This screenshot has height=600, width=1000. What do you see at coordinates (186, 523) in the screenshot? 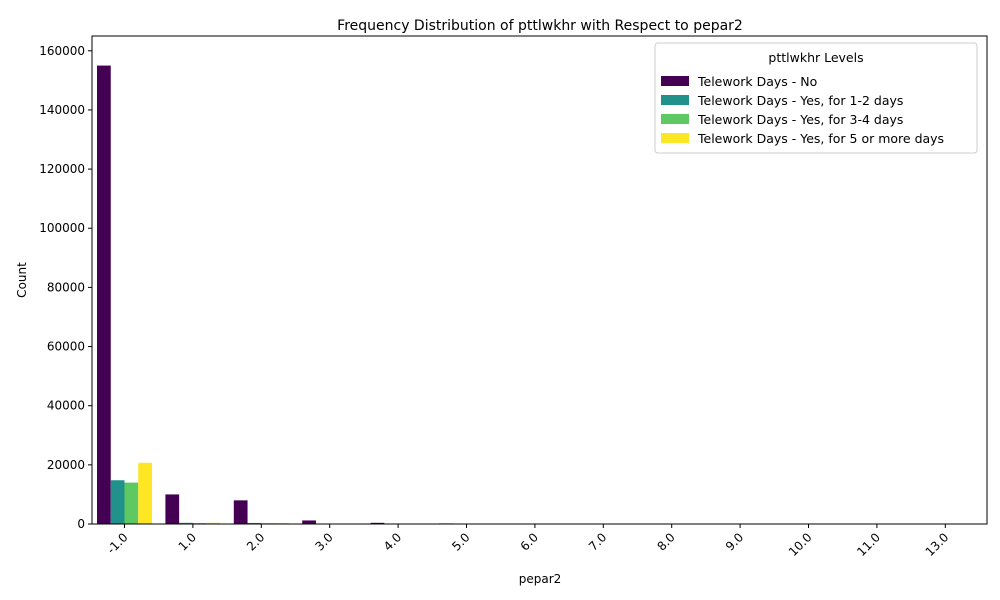
I see `bar-1.0-series-1` at bounding box center [186, 523].